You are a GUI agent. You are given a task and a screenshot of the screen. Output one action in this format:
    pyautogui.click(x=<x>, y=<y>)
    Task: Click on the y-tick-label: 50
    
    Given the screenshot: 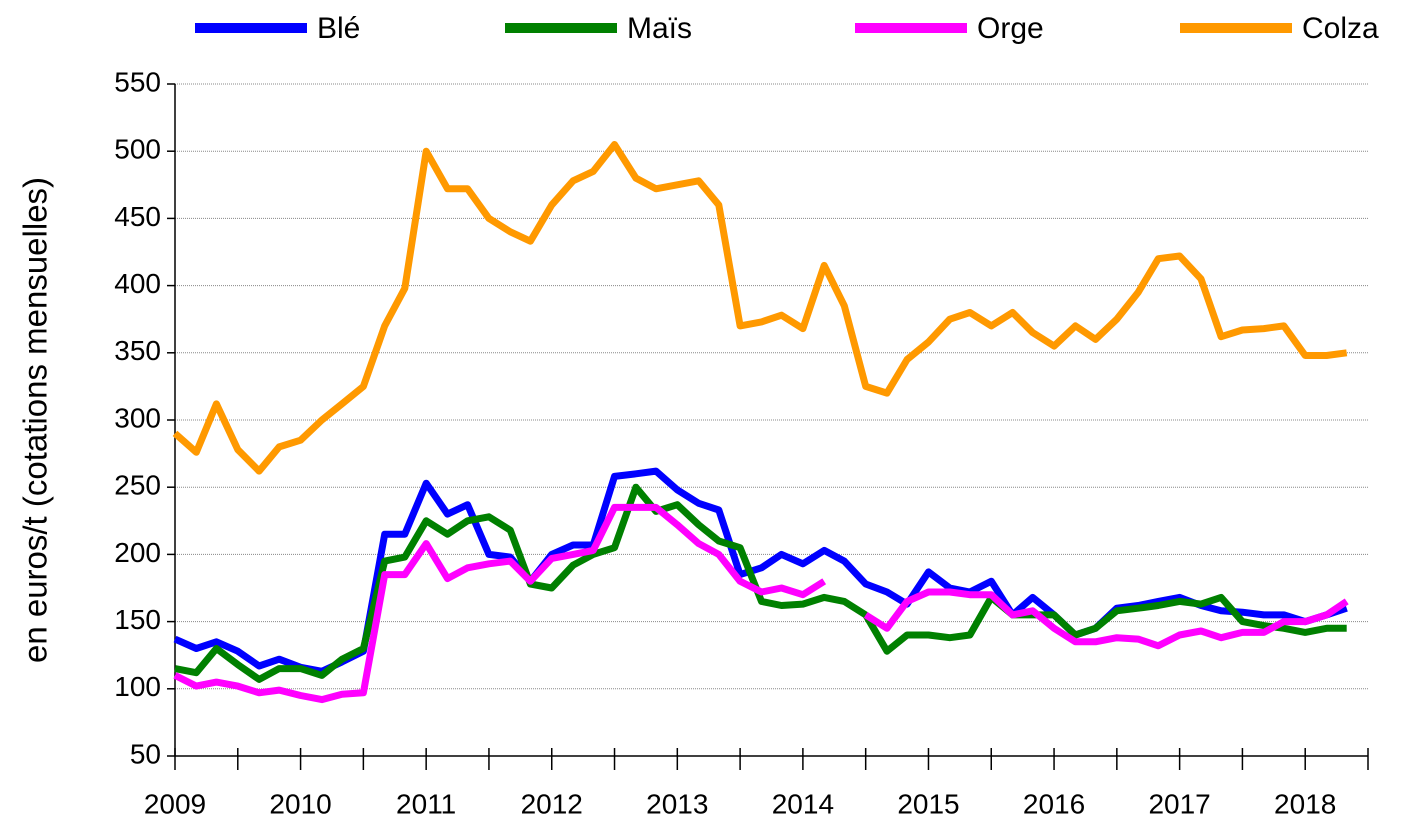 What is the action you would take?
    pyautogui.click(x=145, y=753)
    